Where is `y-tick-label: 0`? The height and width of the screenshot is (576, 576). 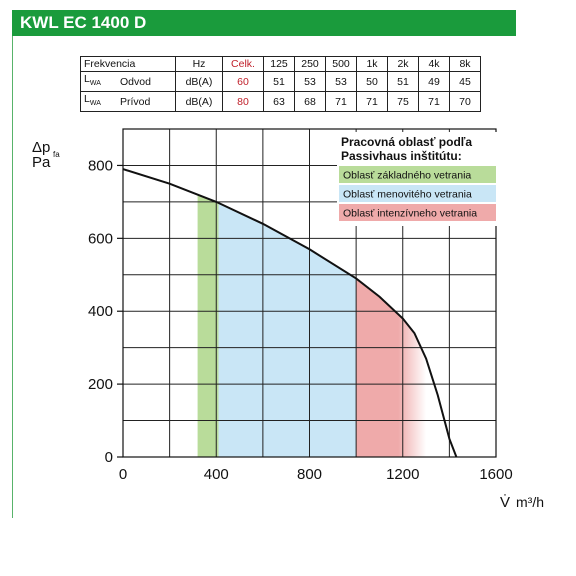
y-tick-label: 0 is located at coordinates (109, 457).